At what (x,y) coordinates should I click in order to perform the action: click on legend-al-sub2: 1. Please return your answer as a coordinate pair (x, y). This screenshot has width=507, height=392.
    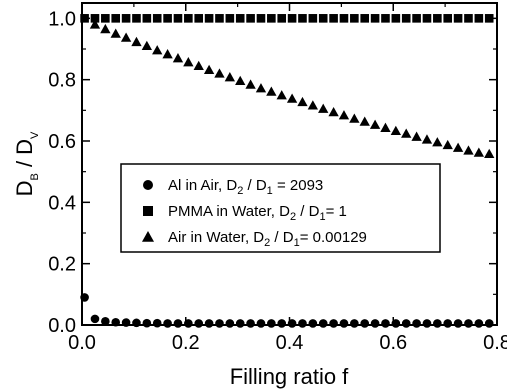
    Looking at the image, I should click on (270, 191).